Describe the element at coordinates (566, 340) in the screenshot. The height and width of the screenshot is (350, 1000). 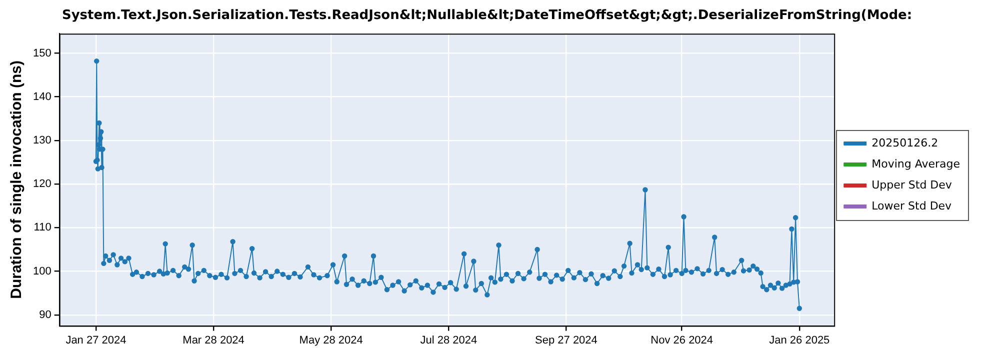
I see `x-tick-label: Sep 27 2024` at that location.